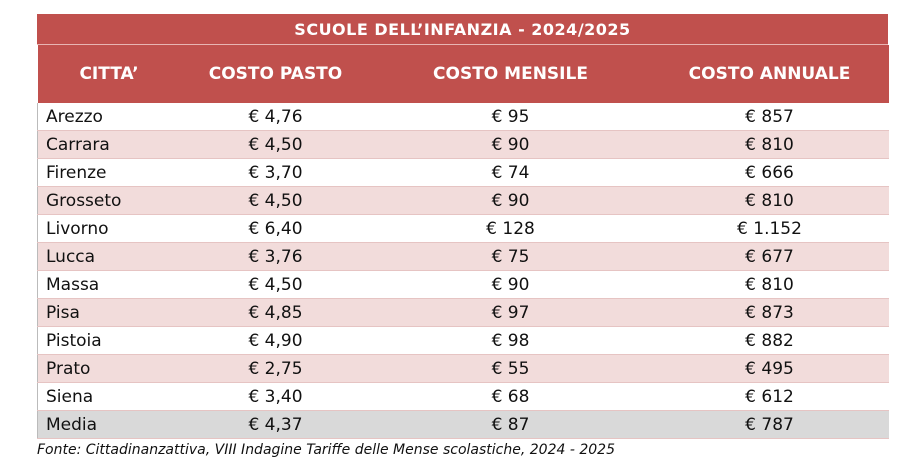  I want to click on city-cell: Pisa, so click(109, 312).